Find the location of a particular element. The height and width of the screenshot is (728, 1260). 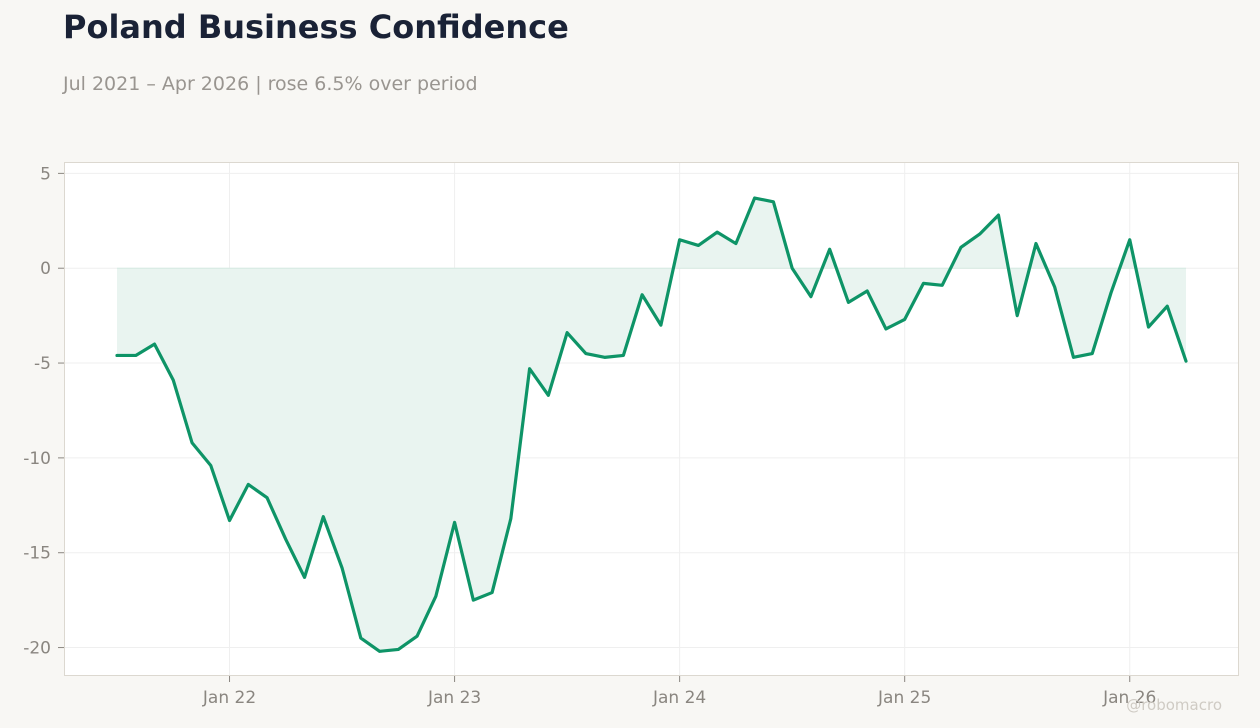

x-tick-label: Jan 22 is located at coordinates (229, 698).